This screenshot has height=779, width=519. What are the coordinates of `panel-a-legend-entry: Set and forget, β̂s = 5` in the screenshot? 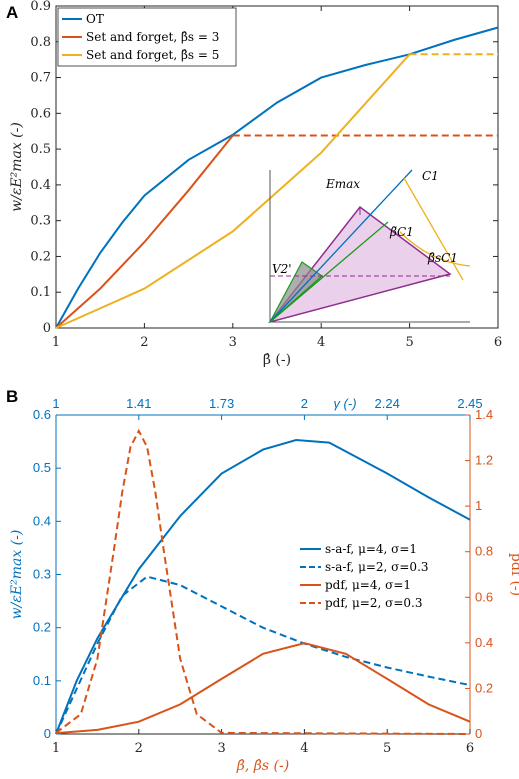 It's located at (152, 55).